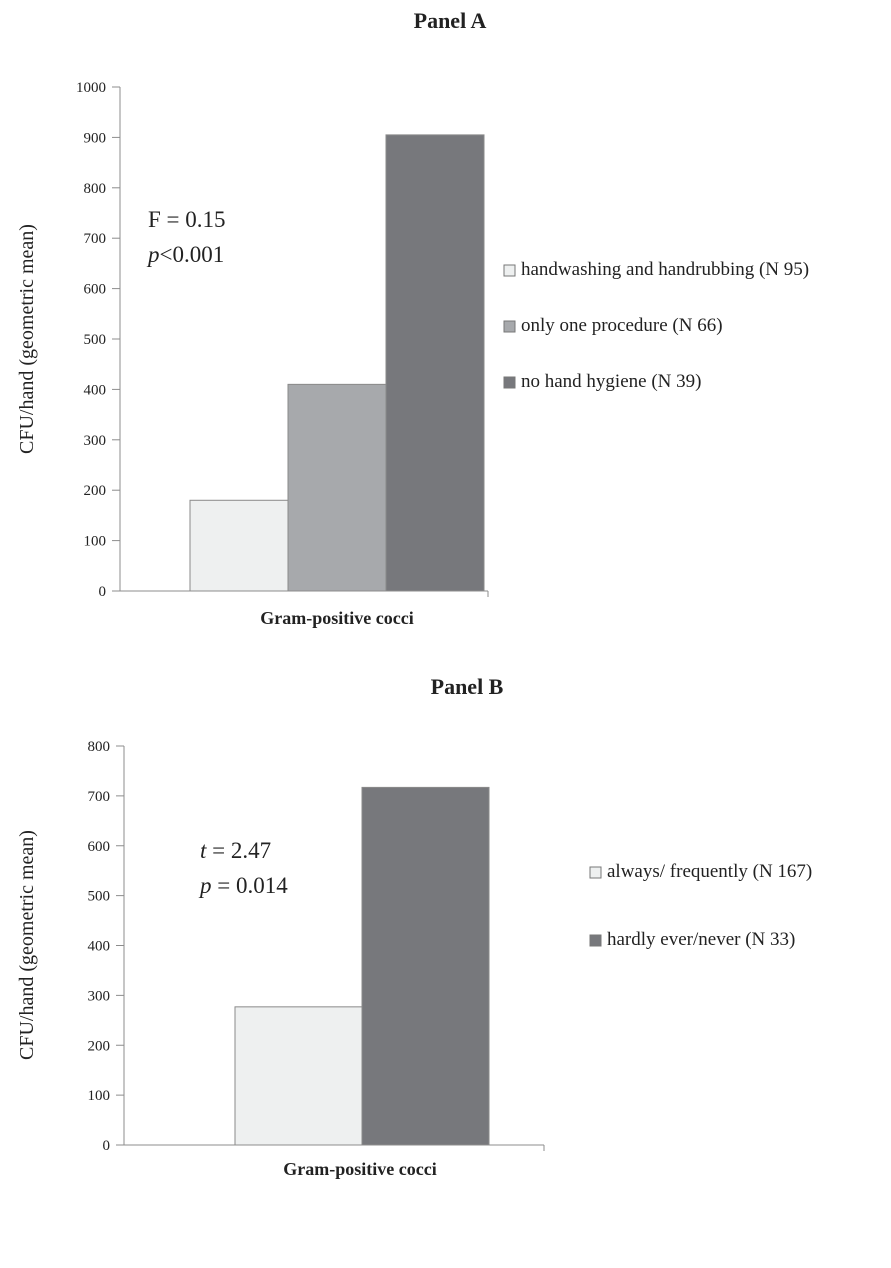  Describe the element at coordinates (450, 20) in the screenshot. I see `chart-title: Panel A` at that location.